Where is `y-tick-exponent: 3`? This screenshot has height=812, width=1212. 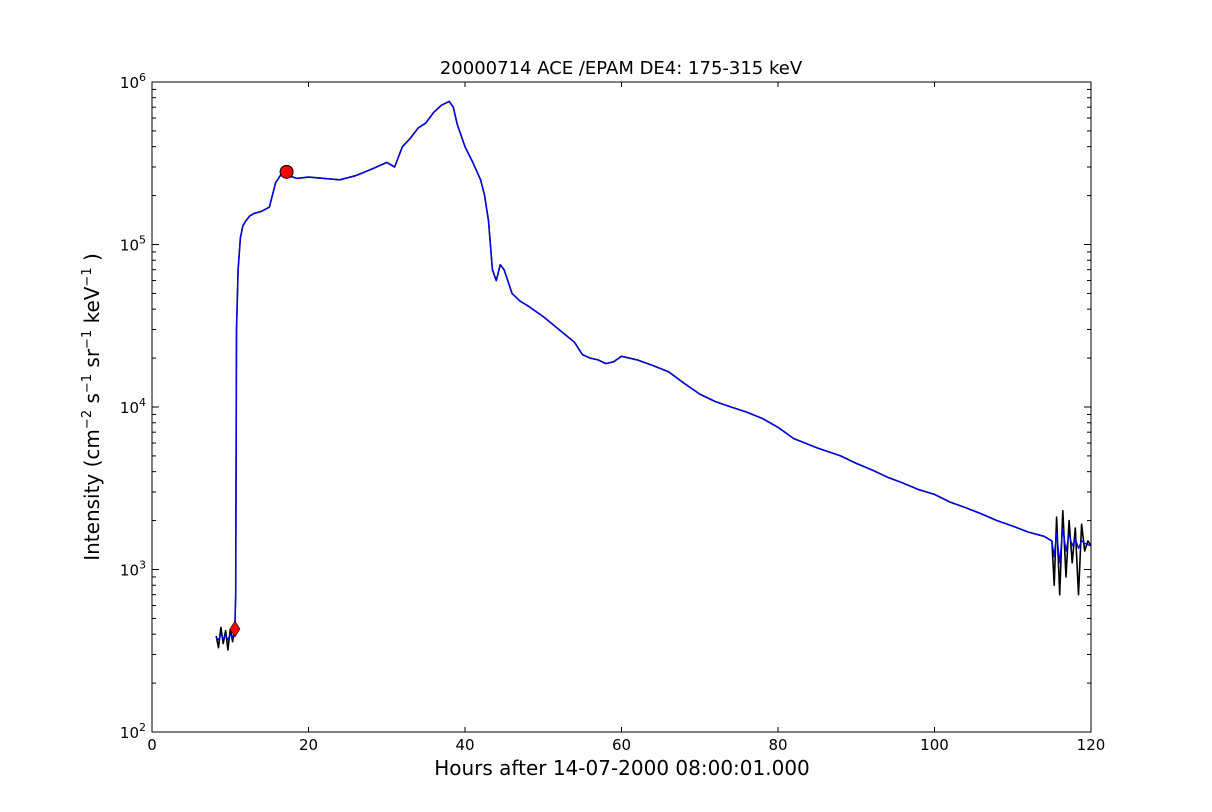 y-tick-exponent: 3 is located at coordinates (142, 565).